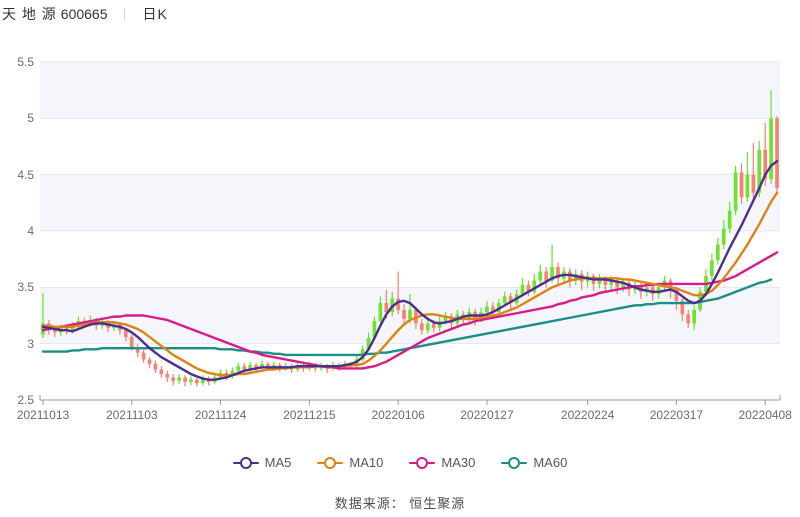 This screenshot has height=517, width=800. I want to click on legend-item-ma60: MA60, so click(534, 462).